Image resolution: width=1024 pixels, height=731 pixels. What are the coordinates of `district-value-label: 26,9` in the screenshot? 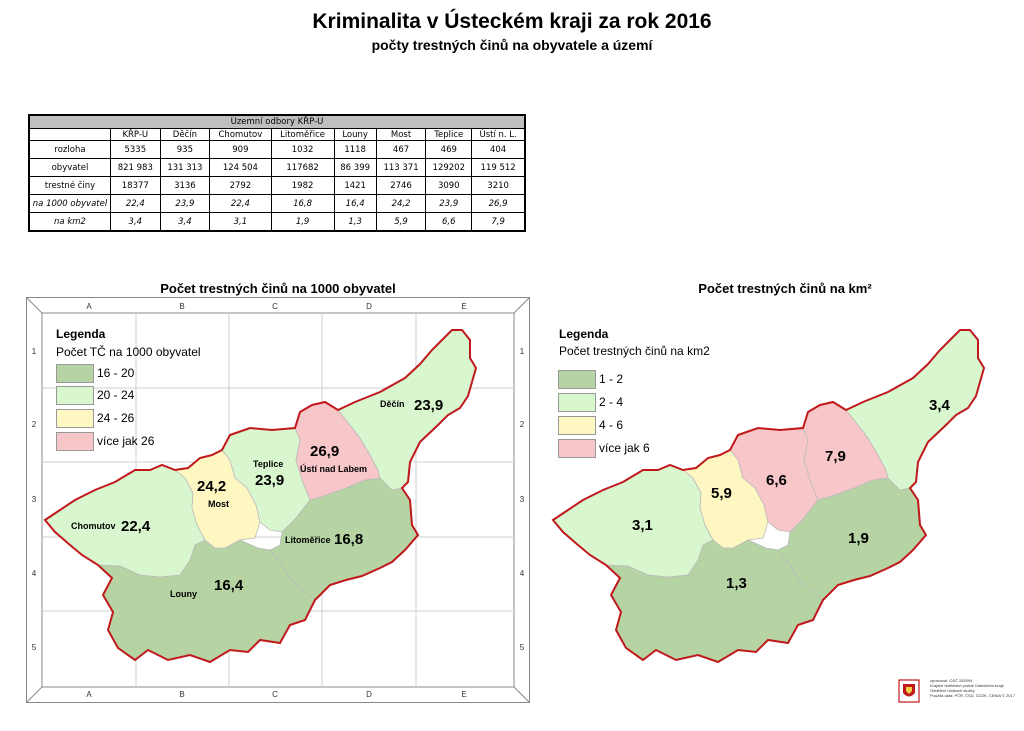 It's located at (324, 451).